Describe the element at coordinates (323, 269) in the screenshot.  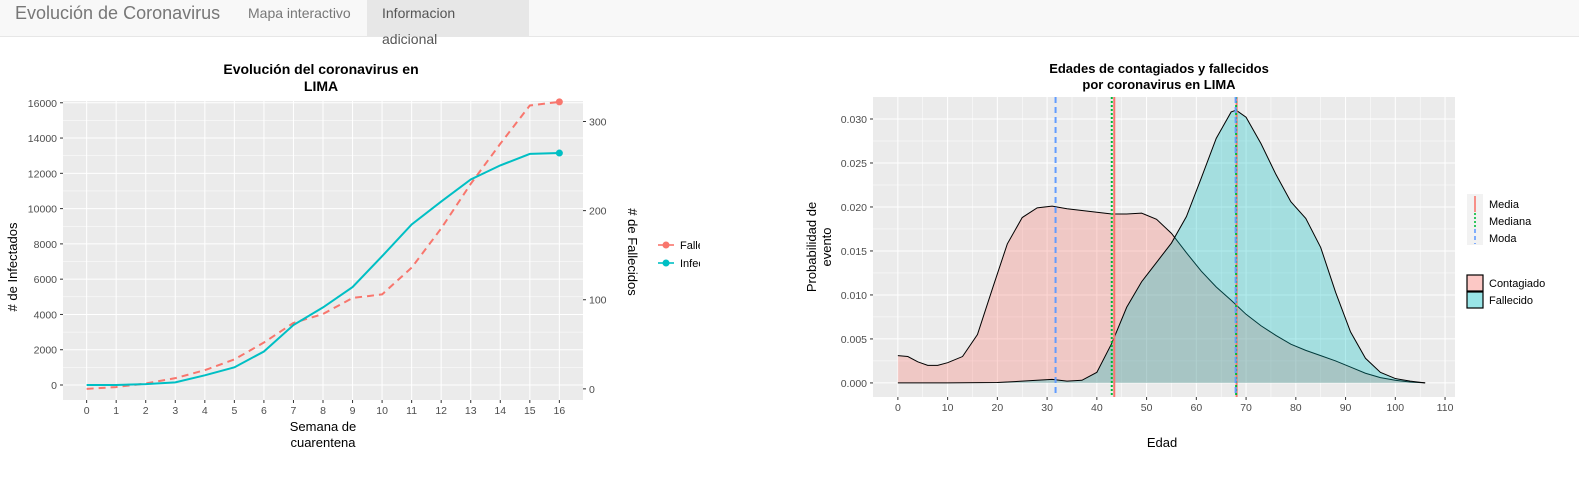
I see `series-line-infectados` at that location.